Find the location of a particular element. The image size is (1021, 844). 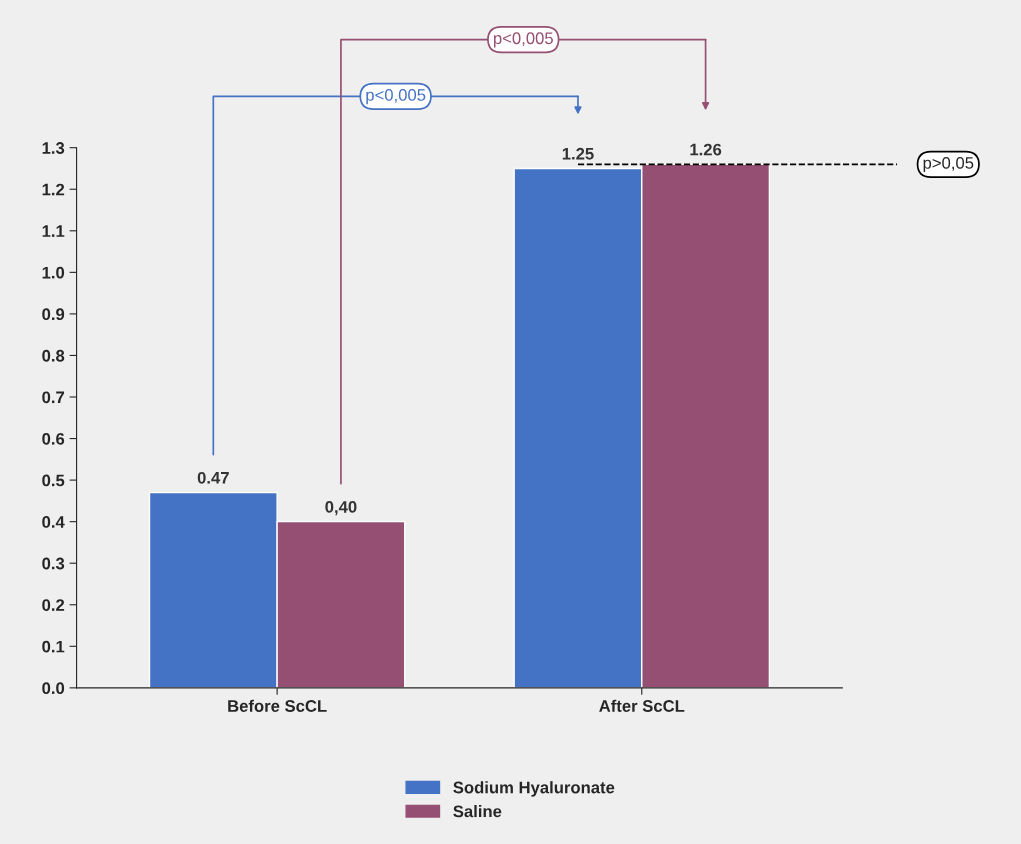

y-tick-label: 1.2 is located at coordinates (53, 189).